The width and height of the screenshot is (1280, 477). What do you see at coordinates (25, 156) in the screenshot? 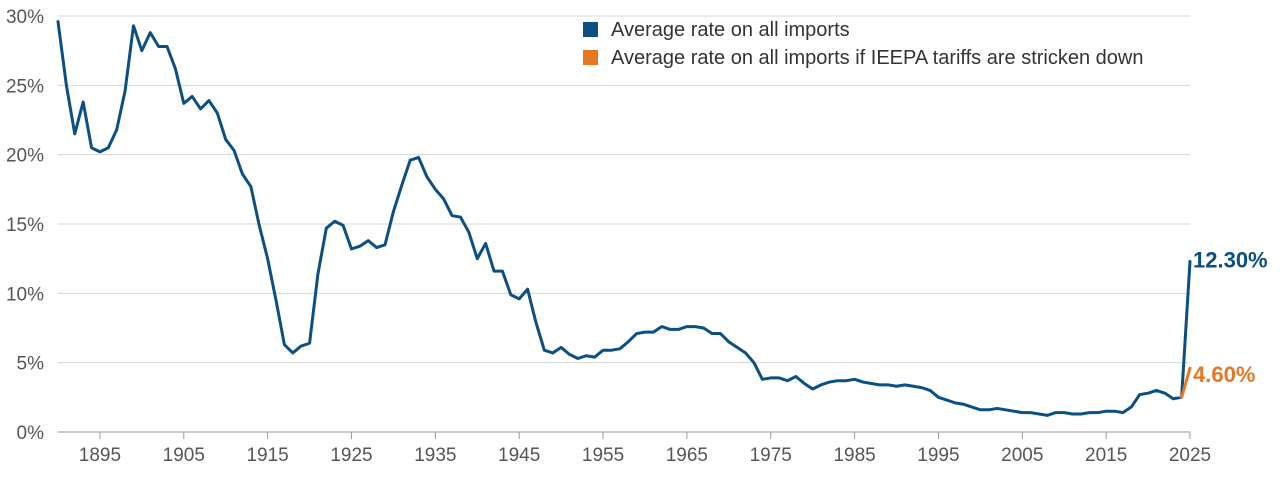
I see `y-tick-label: 20%` at bounding box center [25, 156].